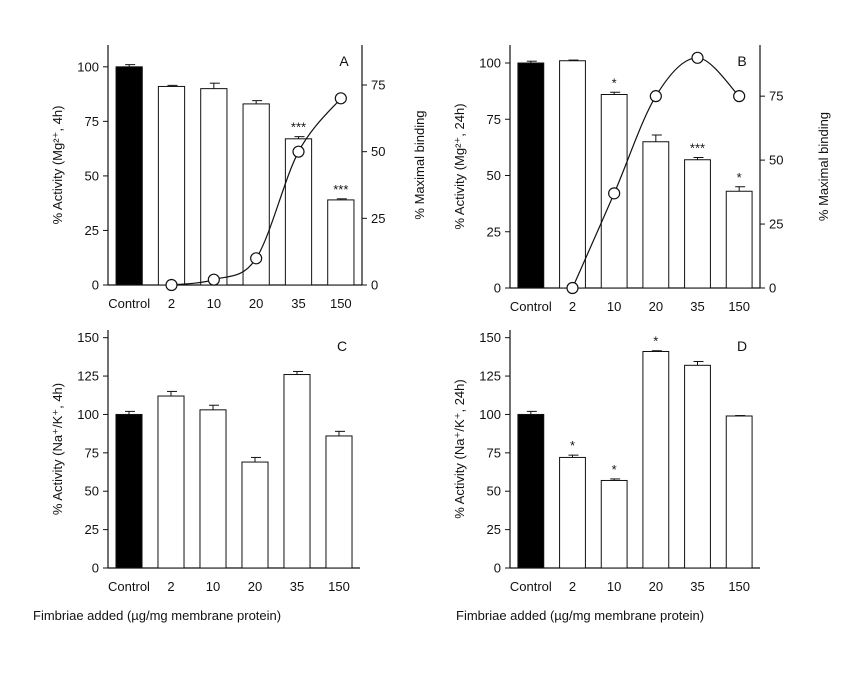 This screenshot has height=675, width=860. What do you see at coordinates (57, 449) in the screenshot?
I see `y-axis-label: % Activity (Na⁺/K⁺, 4h)` at bounding box center [57, 449].